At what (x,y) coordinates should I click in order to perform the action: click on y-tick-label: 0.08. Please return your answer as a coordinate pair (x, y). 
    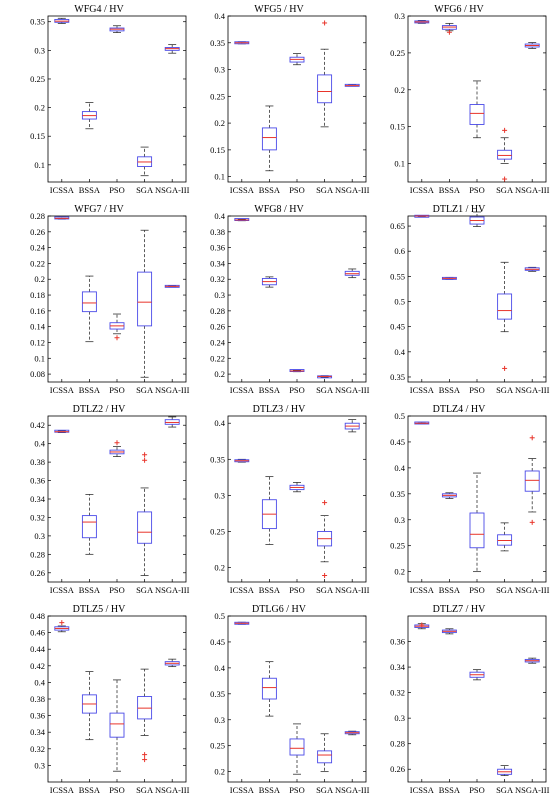
    Looking at the image, I should click on (37, 374).